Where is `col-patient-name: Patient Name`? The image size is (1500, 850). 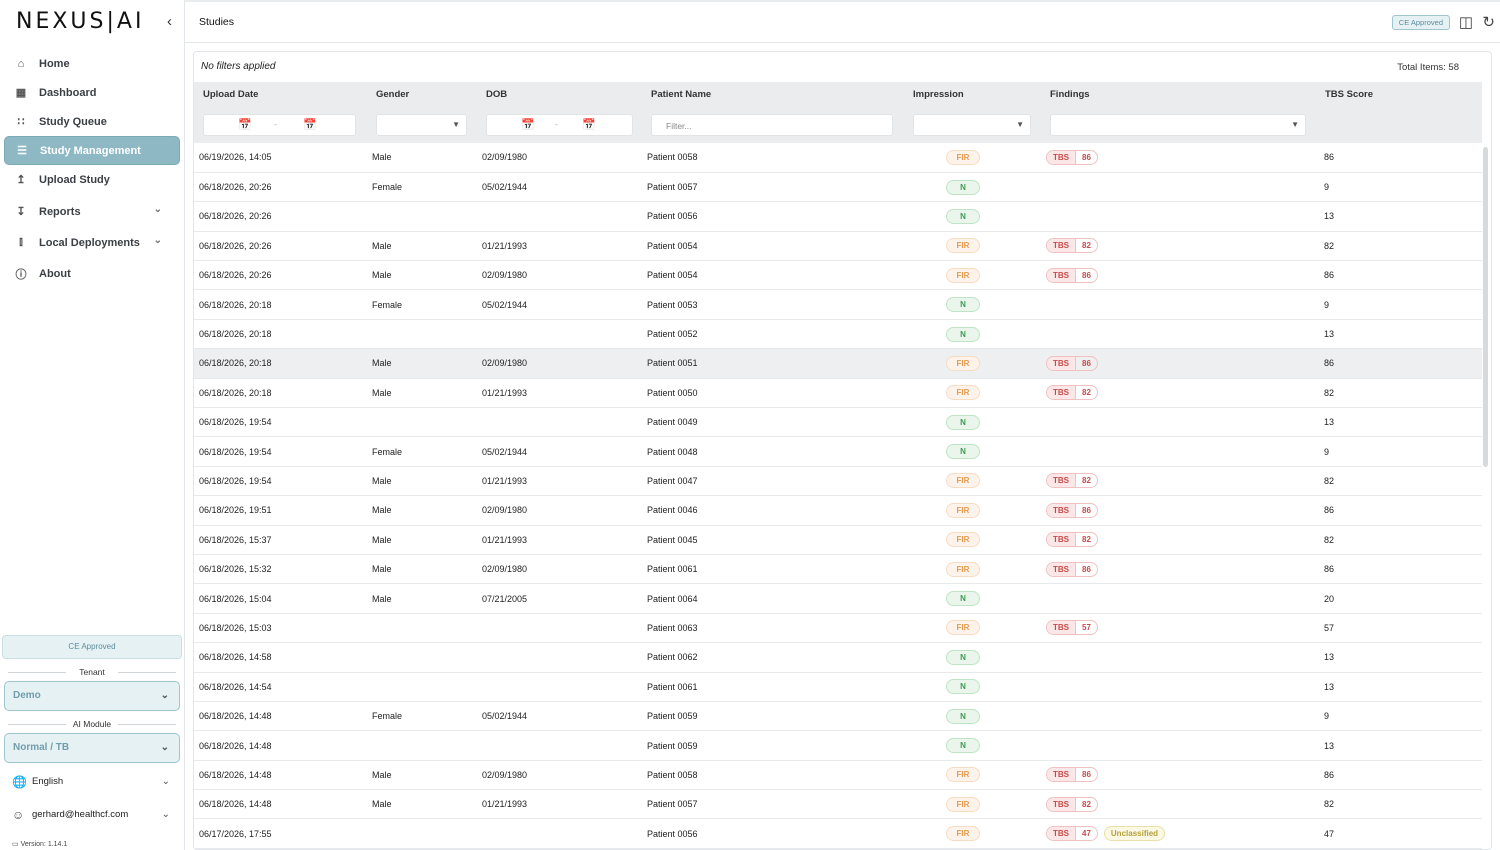 col-patient-name: Patient Name is located at coordinates (773, 94).